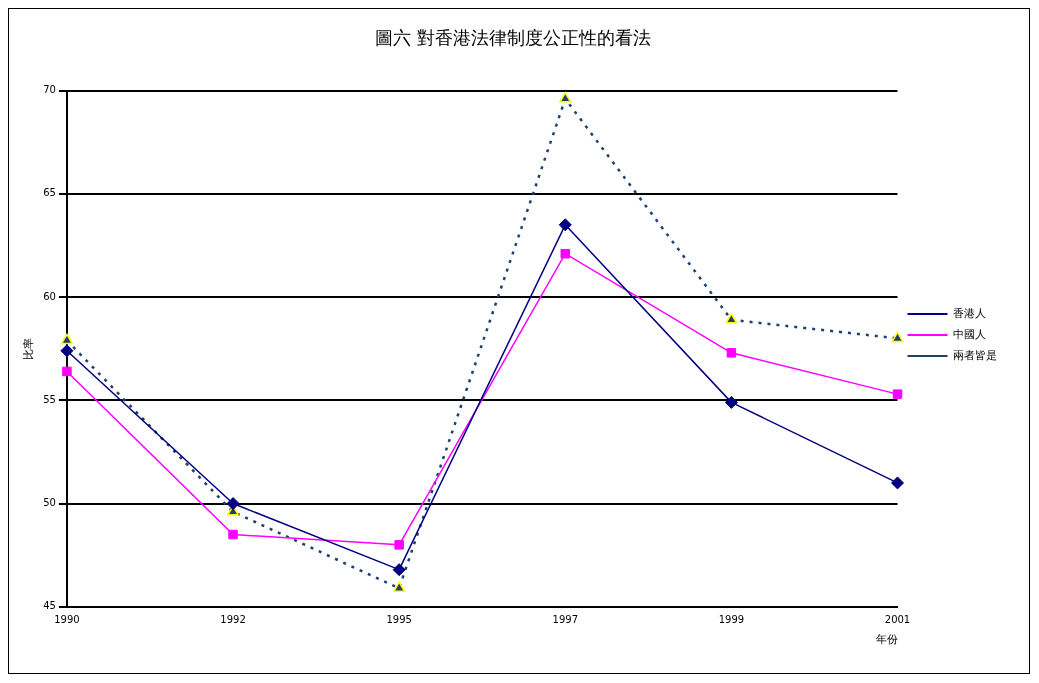 The image size is (1039, 683). What do you see at coordinates (49, 503) in the screenshot?
I see `y-tick-label: 50` at bounding box center [49, 503].